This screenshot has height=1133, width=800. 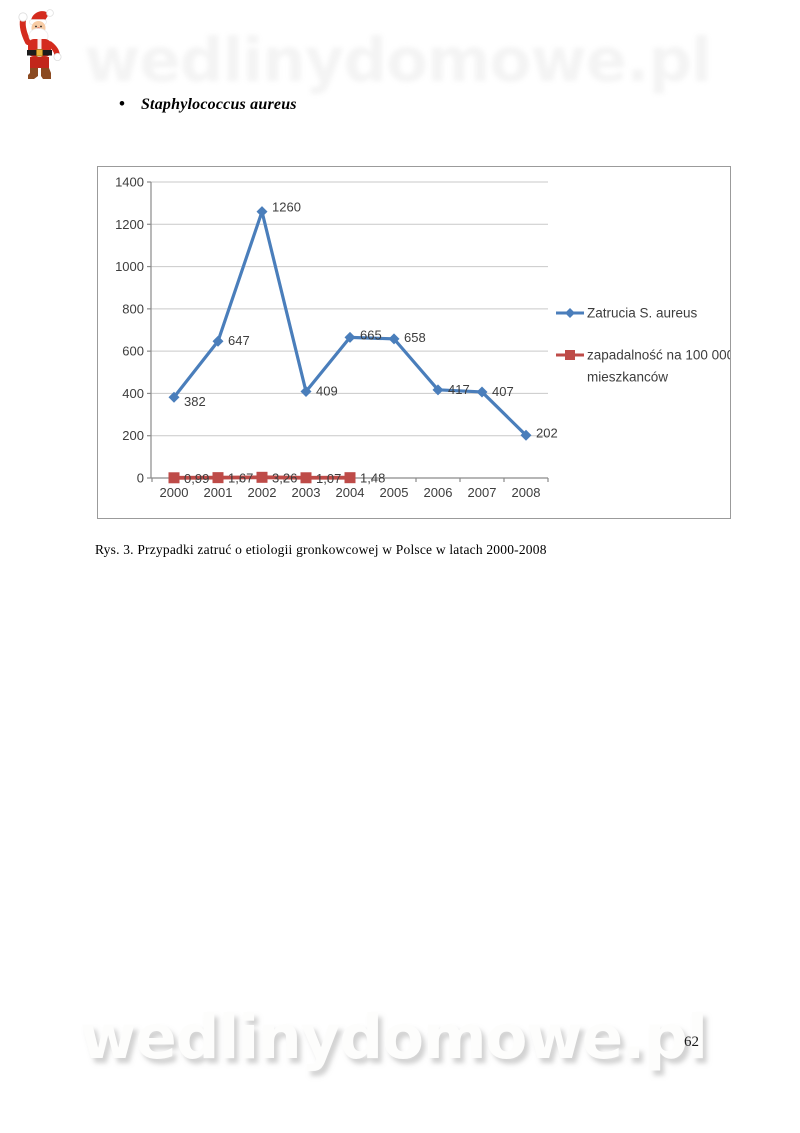 I want to click on x-axis-label: 2007, so click(x=482, y=492).